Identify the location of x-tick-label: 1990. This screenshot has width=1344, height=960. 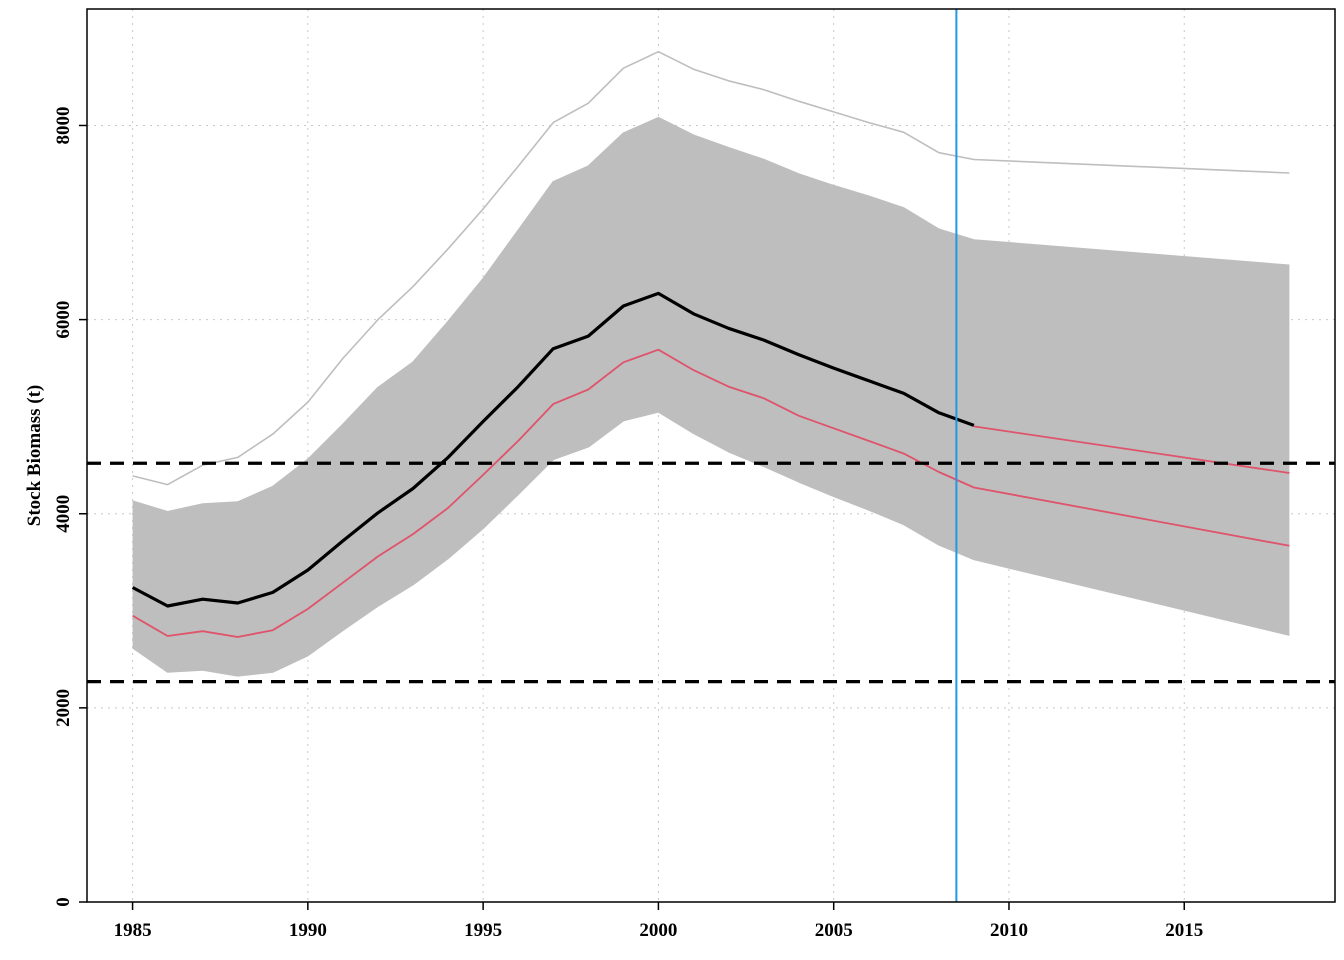
(308, 930).